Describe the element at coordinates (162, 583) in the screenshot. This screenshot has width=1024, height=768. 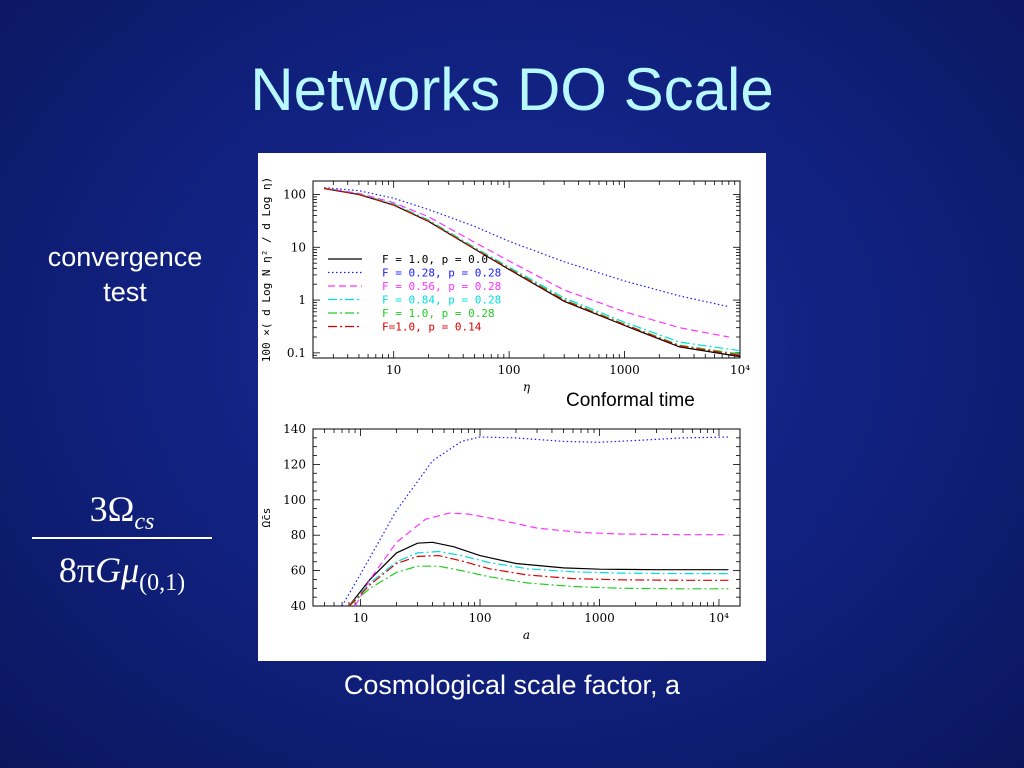
I see `formula-den-subscript: (0,1)` at that location.